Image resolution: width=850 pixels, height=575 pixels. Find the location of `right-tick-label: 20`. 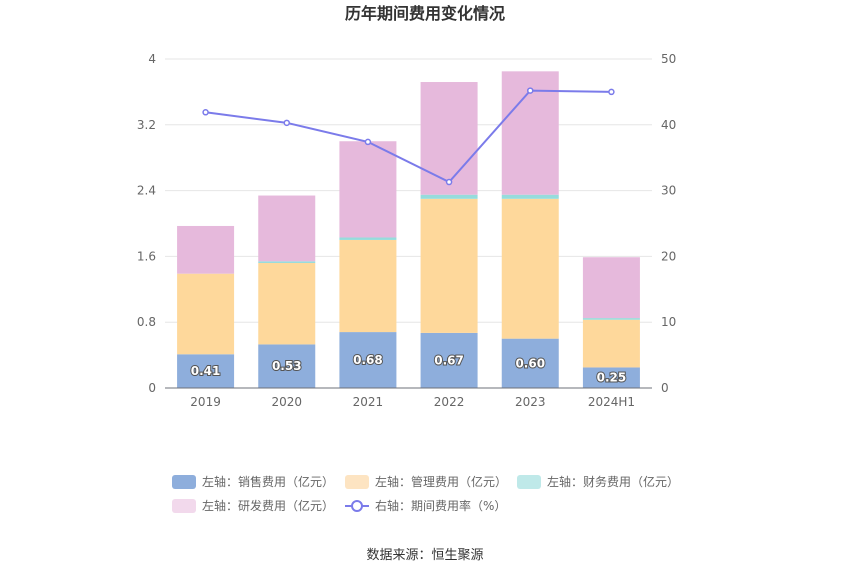

right-tick-label: 20 is located at coordinates (668, 256).